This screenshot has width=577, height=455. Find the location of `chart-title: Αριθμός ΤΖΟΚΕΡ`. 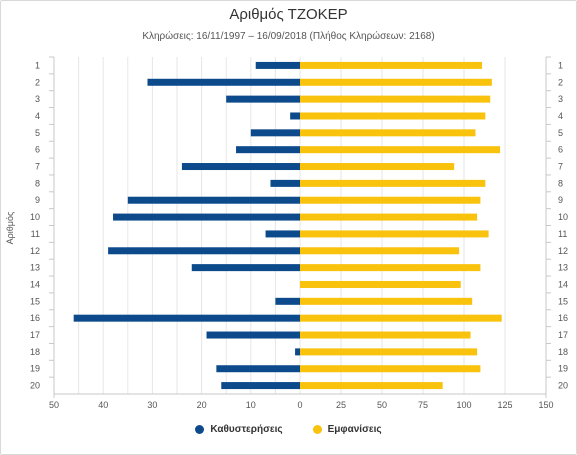

chart-title: Αριθμός ΤΖΟΚΕΡ is located at coordinates (288, 14).